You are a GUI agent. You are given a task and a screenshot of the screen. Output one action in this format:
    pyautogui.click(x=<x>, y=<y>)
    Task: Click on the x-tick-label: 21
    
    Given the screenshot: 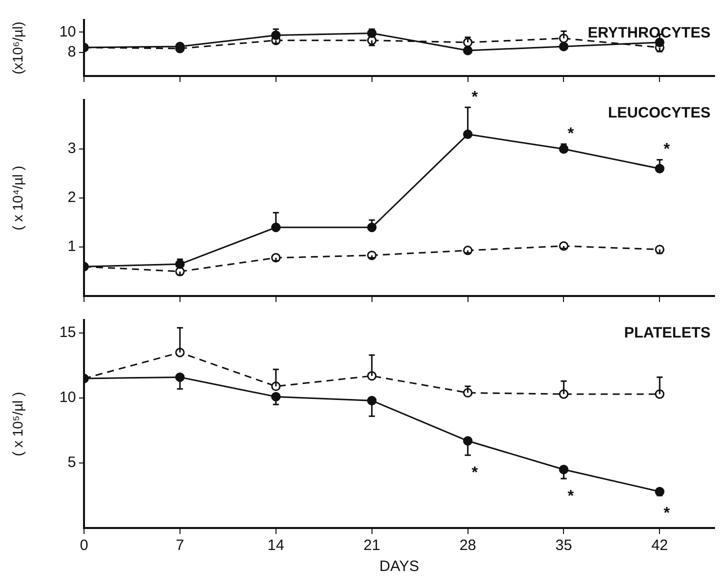 What is the action you would take?
    pyautogui.click(x=371, y=545)
    